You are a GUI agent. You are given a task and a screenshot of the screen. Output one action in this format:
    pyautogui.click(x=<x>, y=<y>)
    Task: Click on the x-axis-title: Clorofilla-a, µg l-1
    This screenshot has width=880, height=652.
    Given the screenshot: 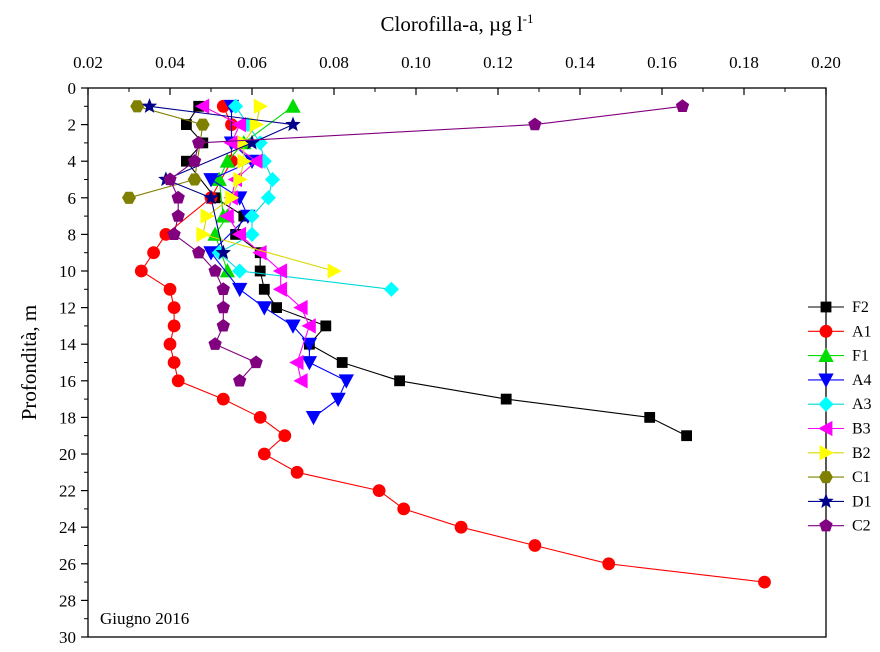 What is the action you would take?
    pyautogui.click(x=457, y=23)
    